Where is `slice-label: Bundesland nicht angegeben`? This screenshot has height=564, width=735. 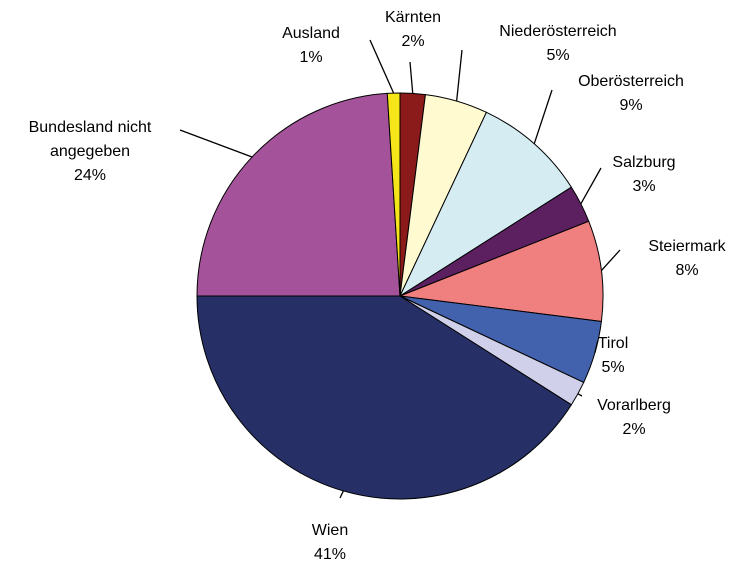 slice-label: Bundesland nicht angegeben is located at coordinates (90, 139).